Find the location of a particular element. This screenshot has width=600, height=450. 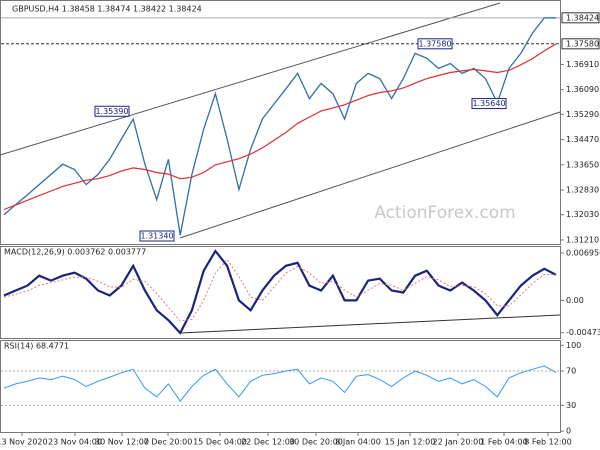

y-tick-label: 0 is located at coordinates (568, 431).